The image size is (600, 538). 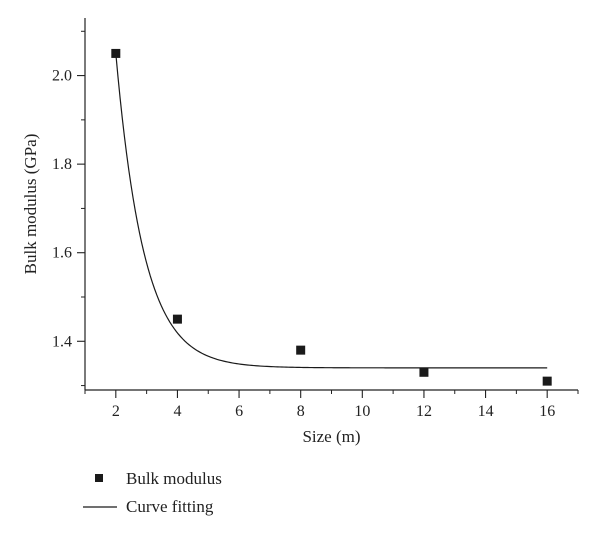 What do you see at coordinates (486, 411) in the screenshot?
I see `x-tick-label: 14` at bounding box center [486, 411].